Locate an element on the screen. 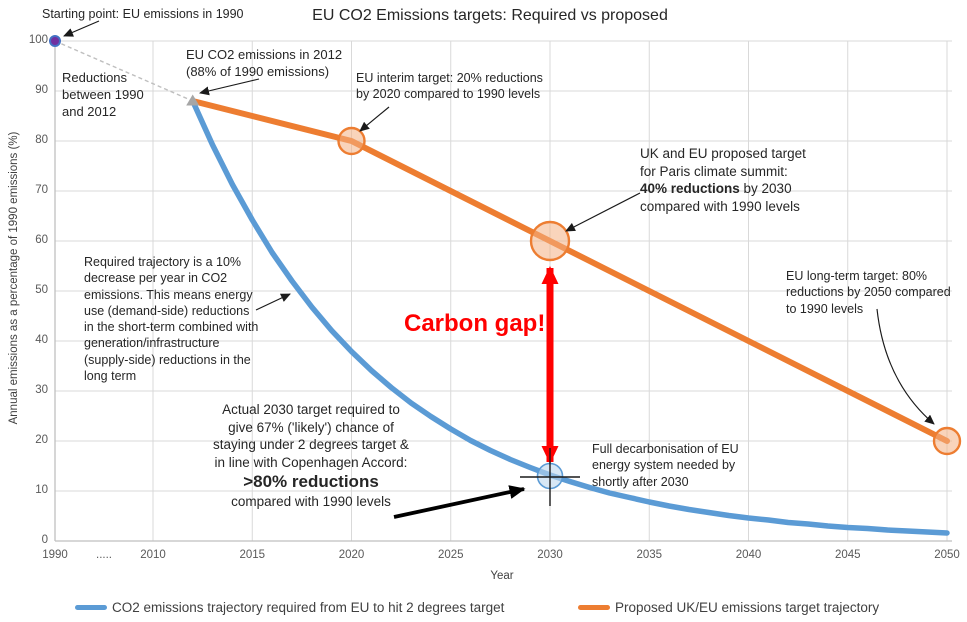  crosshair is located at coordinates (550, 477).